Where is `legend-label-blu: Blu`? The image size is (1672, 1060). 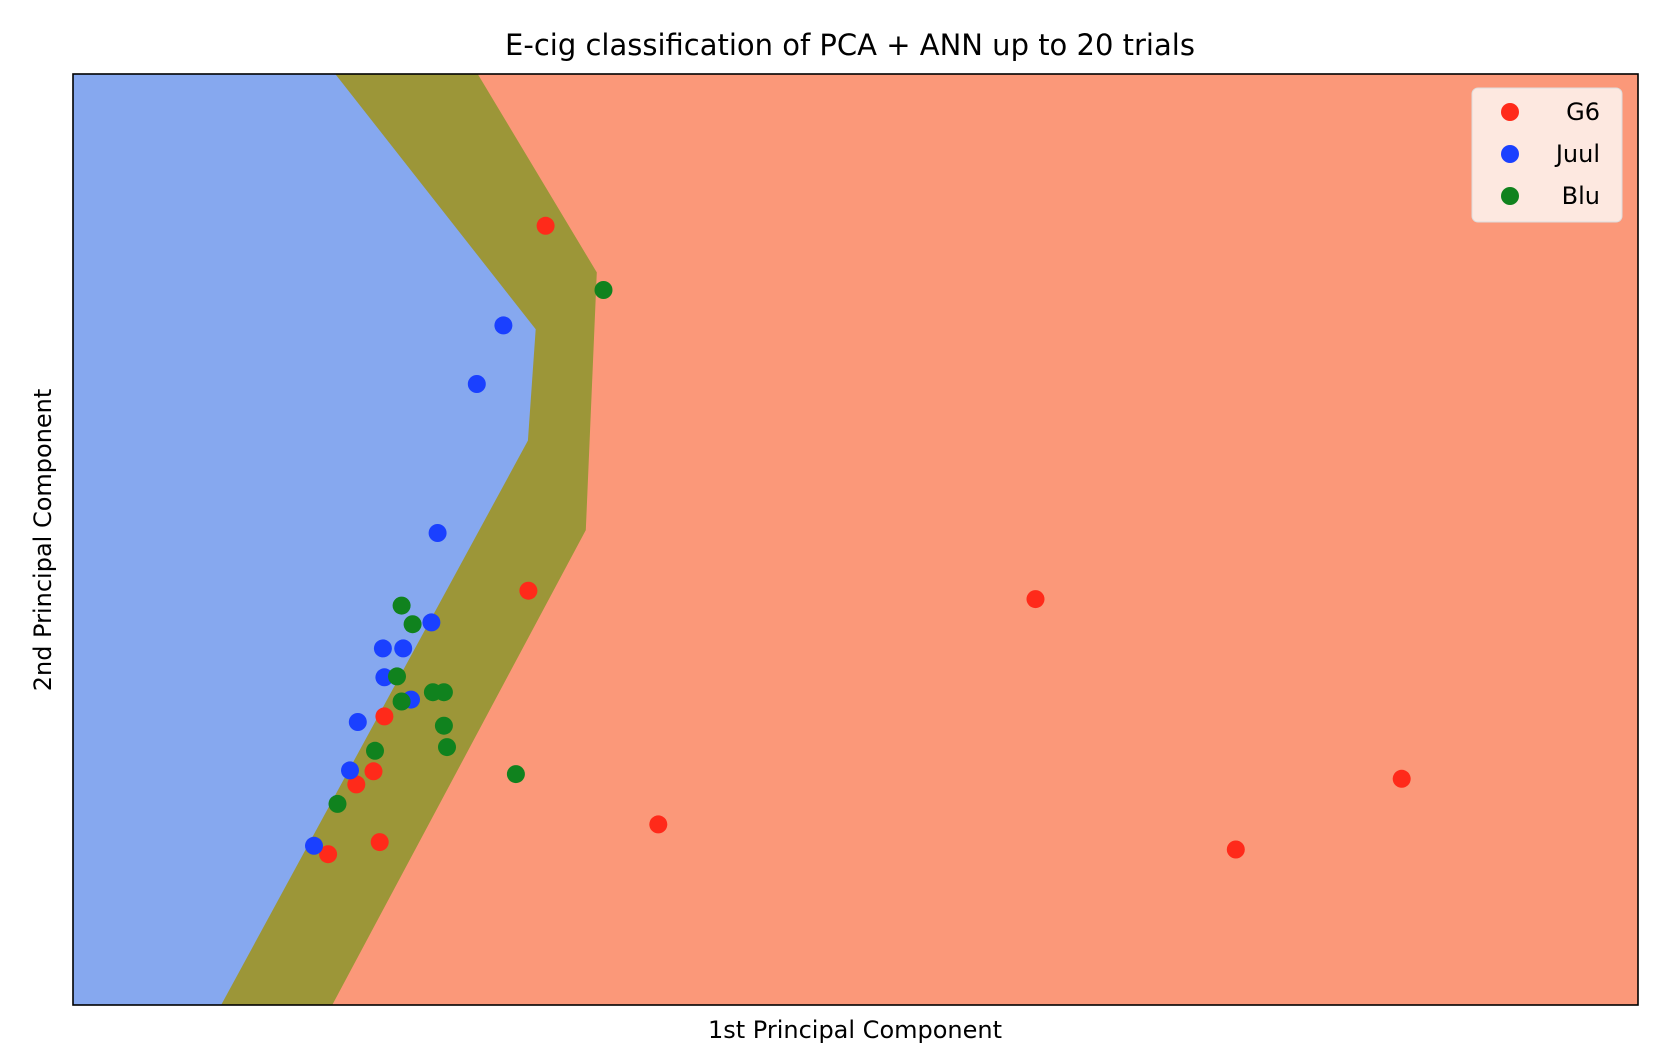
legend-label-blu: Blu is located at coordinates (1581, 196).